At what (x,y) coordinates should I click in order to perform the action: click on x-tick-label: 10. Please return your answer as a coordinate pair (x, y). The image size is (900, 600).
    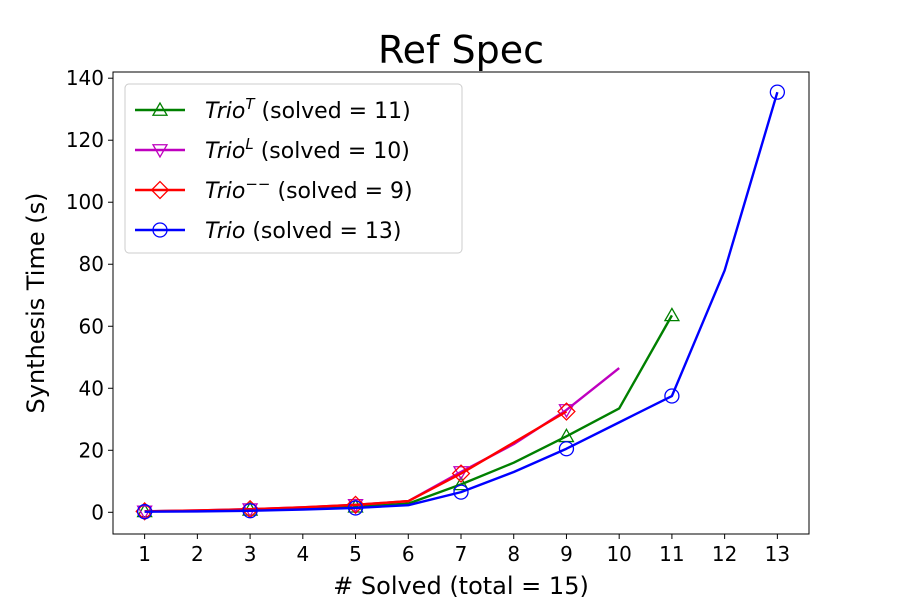
    Looking at the image, I should click on (618, 554).